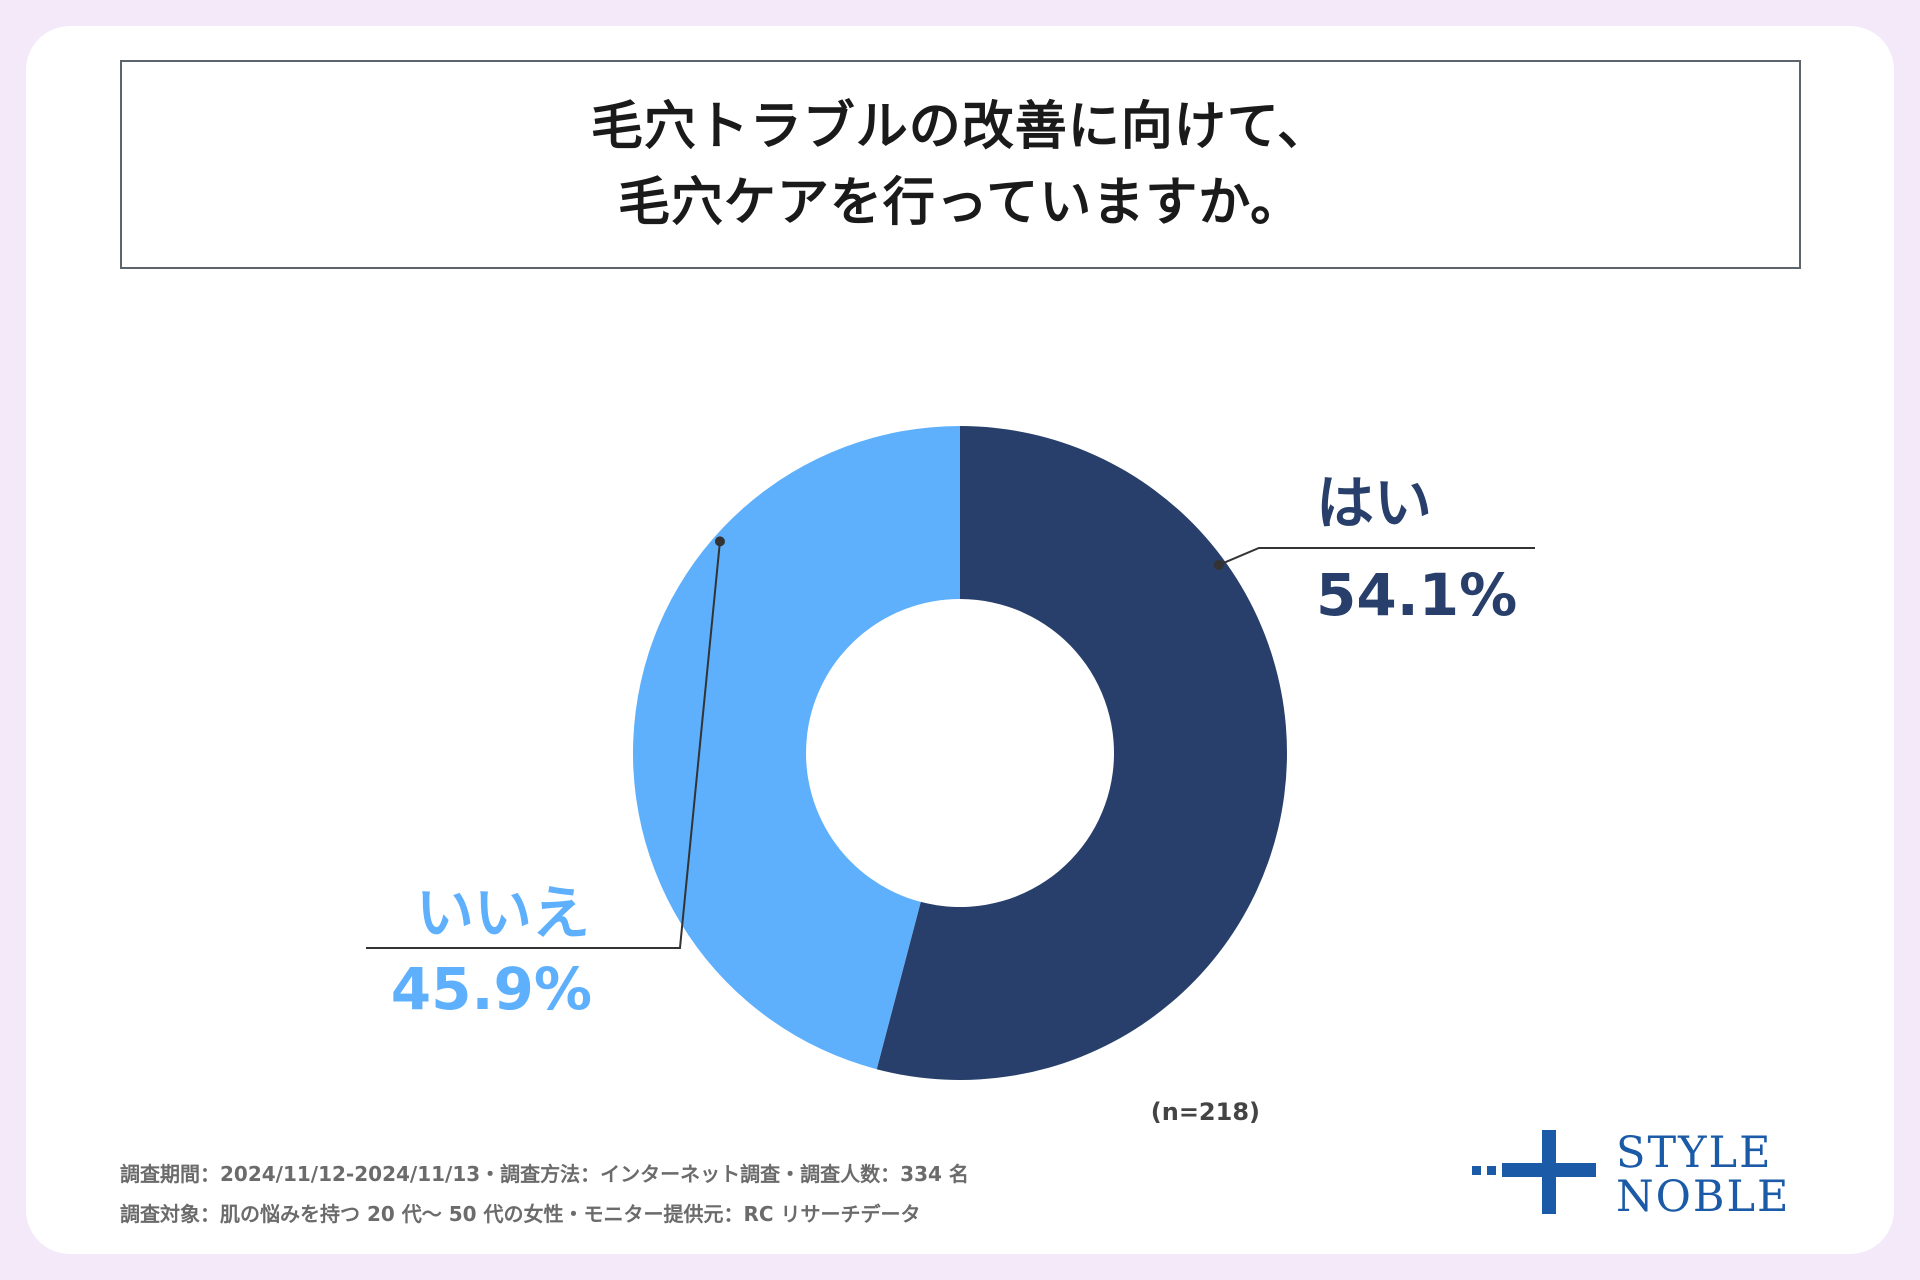 The width and height of the screenshot is (1920, 1280). I want to click on slice-label-no: いいえ, so click(503, 913).